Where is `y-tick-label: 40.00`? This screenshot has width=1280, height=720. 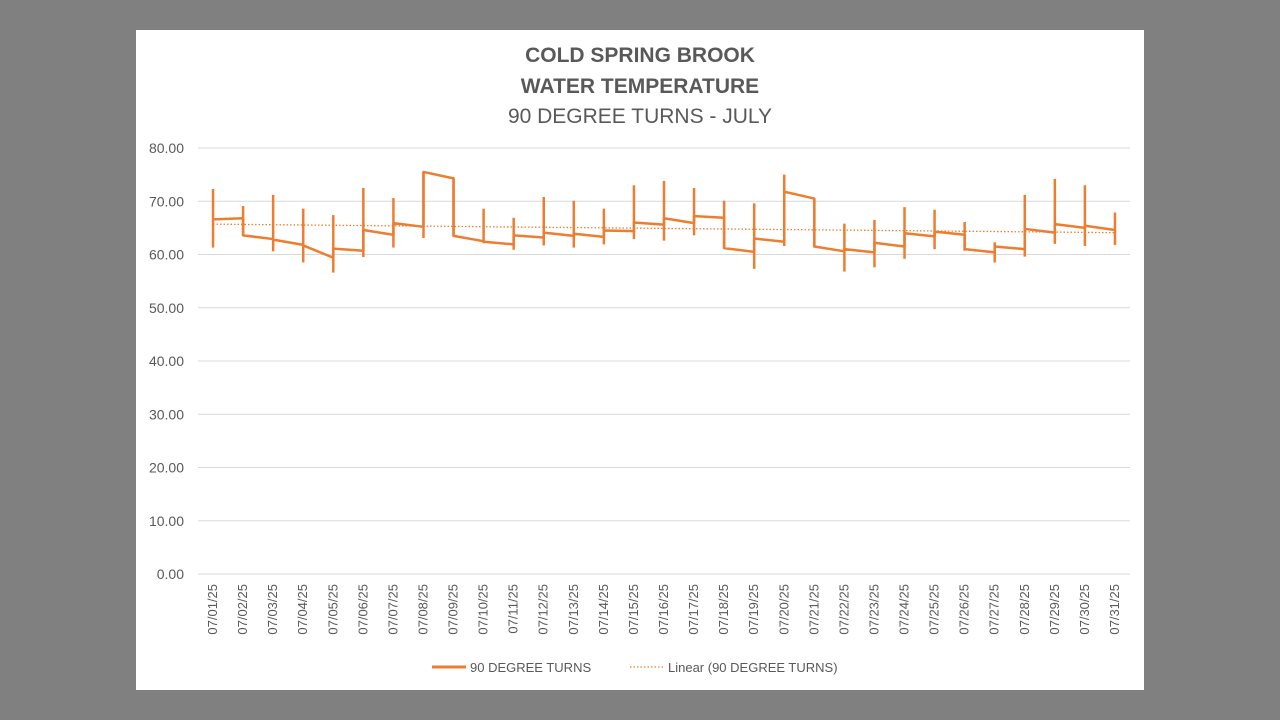
y-tick-label: 40.00 is located at coordinates (166, 361).